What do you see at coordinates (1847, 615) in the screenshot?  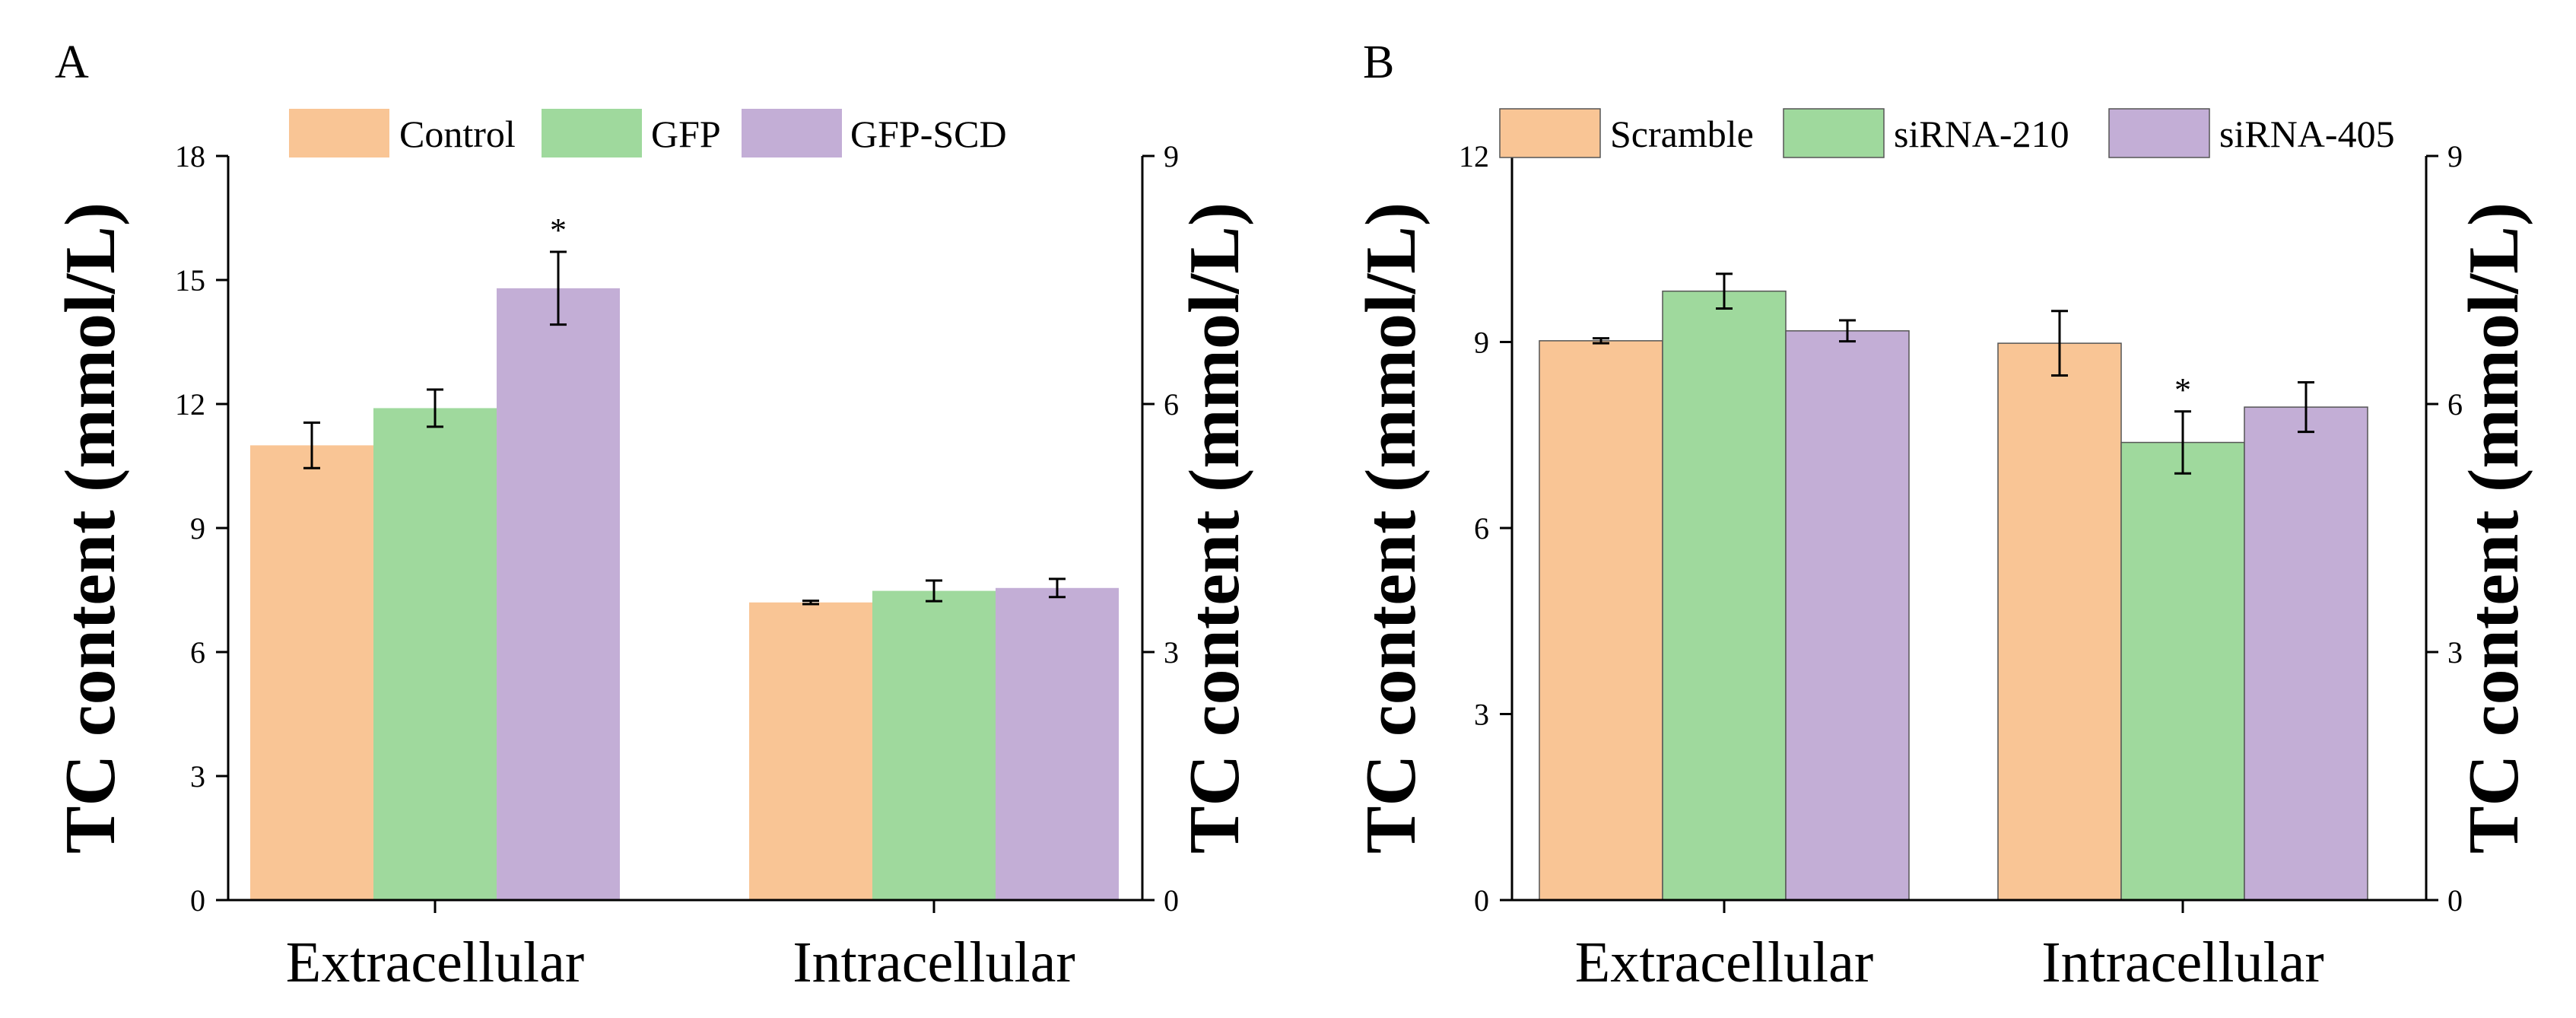 I see `bar-sirna-405-extracellular` at bounding box center [1847, 615].